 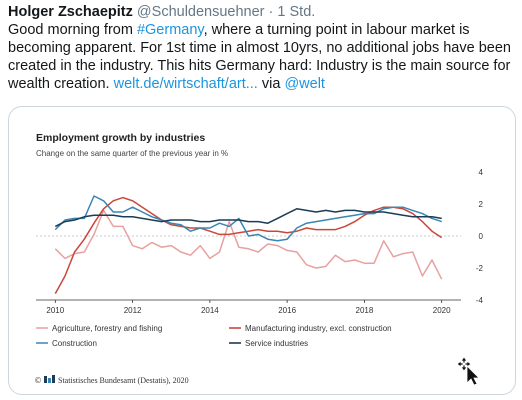 I want to click on tweet-text-part: via, so click(x=271, y=84).